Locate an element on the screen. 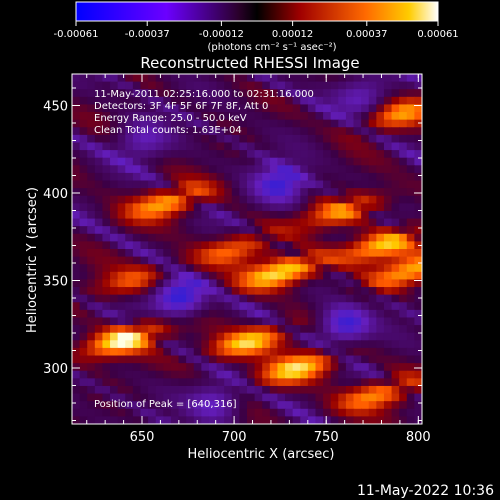  x-tick-label: 750 is located at coordinates (326, 437).